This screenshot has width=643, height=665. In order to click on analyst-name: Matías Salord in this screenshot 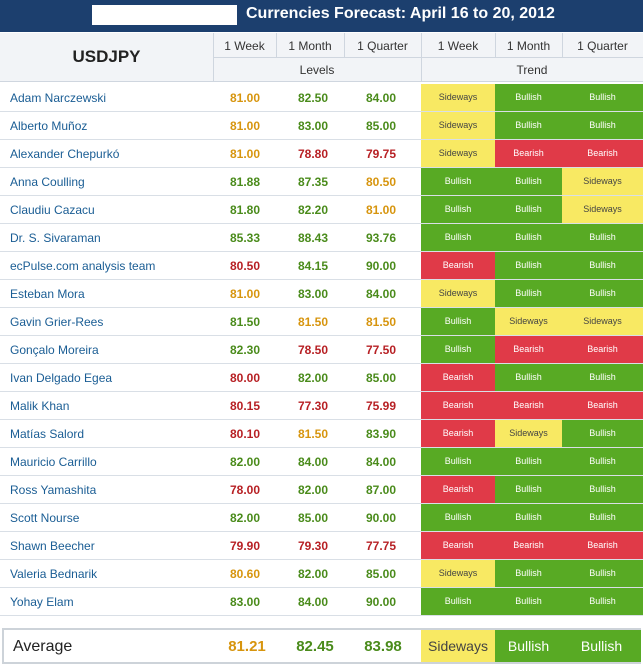, I will do `click(47, 434)`.